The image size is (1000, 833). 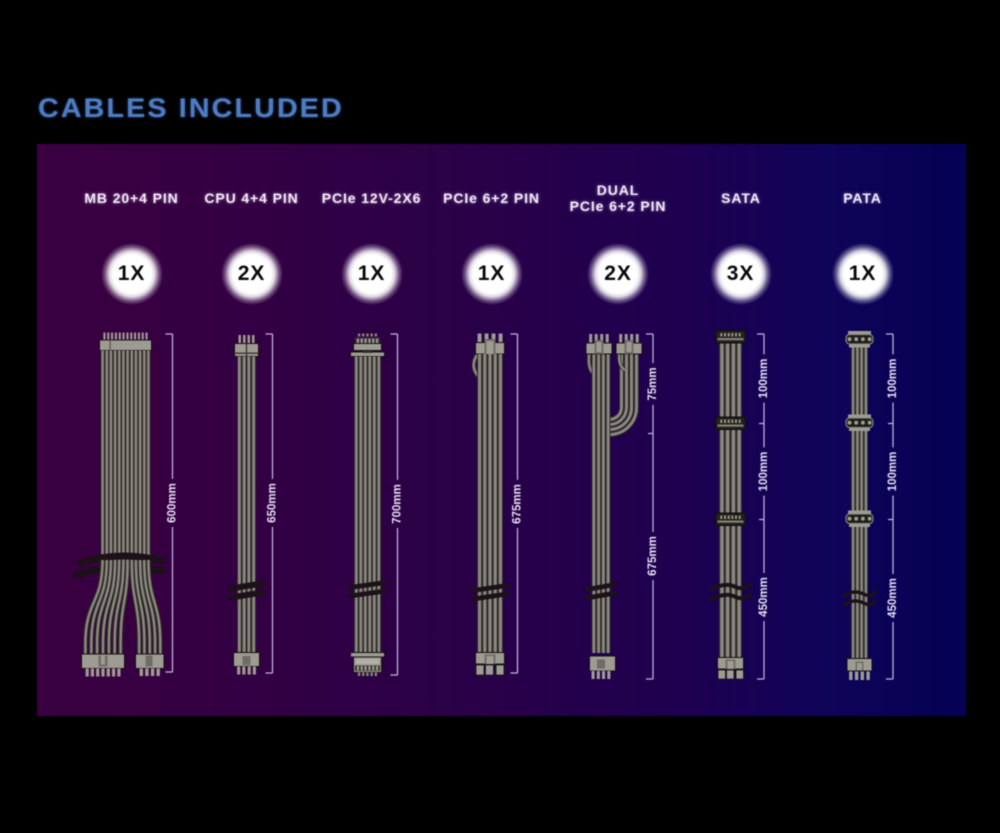 What do you see at coordinates (173, 503) in the screenshot?
I see `svg-text: 600mm` at bounding box center [173, 503].